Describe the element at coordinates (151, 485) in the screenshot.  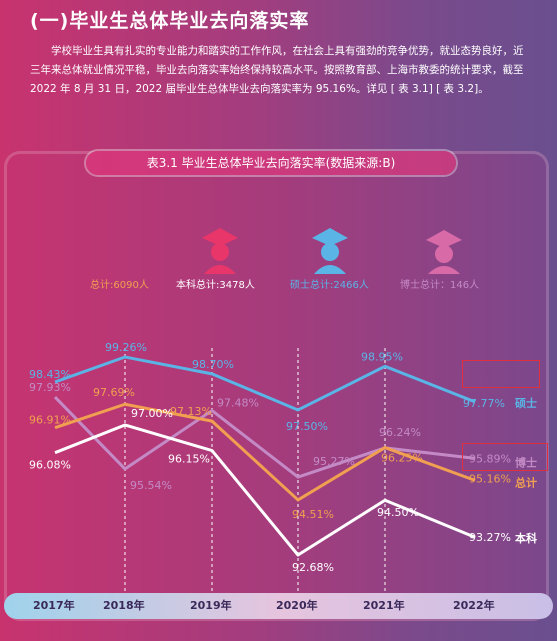
I see `data-label: 95.54%` at that location.